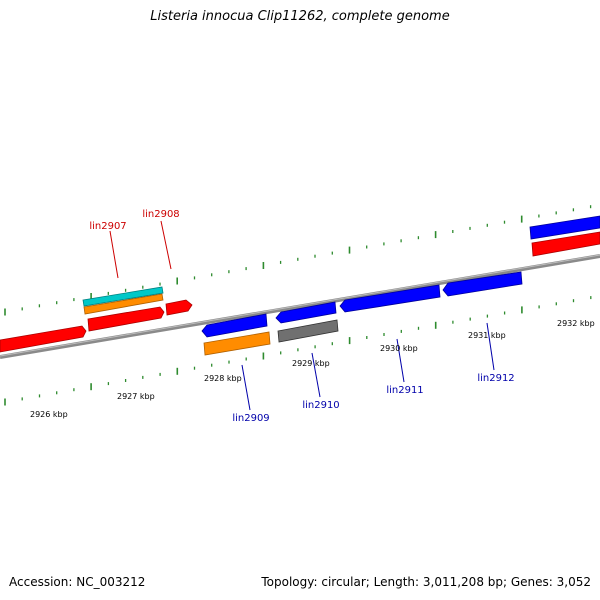 The width and height of the screenshot is (600, 600). Describe the element at coordinates (234, 325) in the screenshot. I see `gene-blue-lin2909` at that location.